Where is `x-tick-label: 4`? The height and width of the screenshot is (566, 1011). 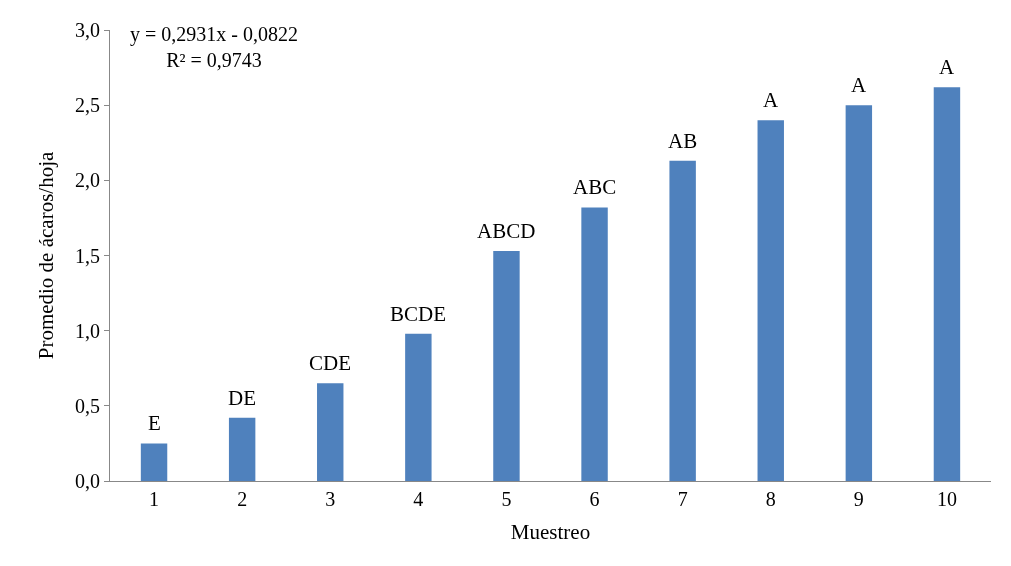
x-tick-label: 4 is located at coordinates (418, 499).